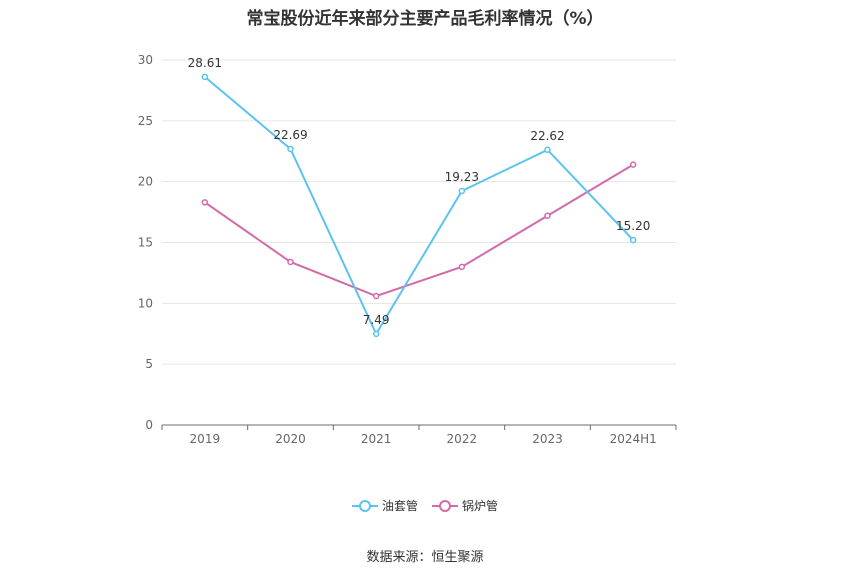  What do you see at coordinates (205, 439) in the screenshot?
I see `x-tick-label: 2019` at bounding box center [205, 439].